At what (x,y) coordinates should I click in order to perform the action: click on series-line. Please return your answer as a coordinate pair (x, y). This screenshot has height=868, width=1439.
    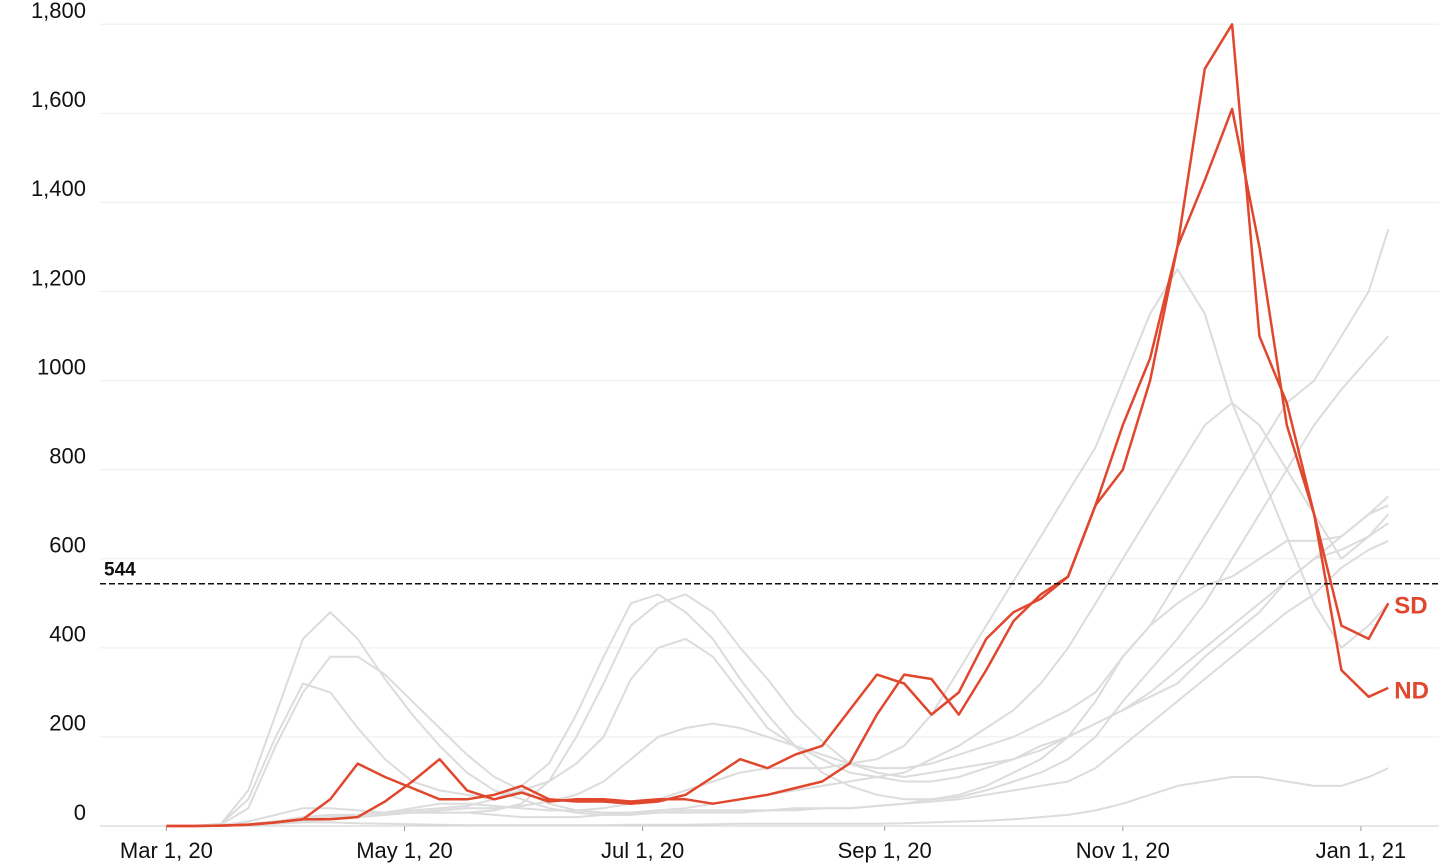
    Looking at the image, I should click on (777, 797).